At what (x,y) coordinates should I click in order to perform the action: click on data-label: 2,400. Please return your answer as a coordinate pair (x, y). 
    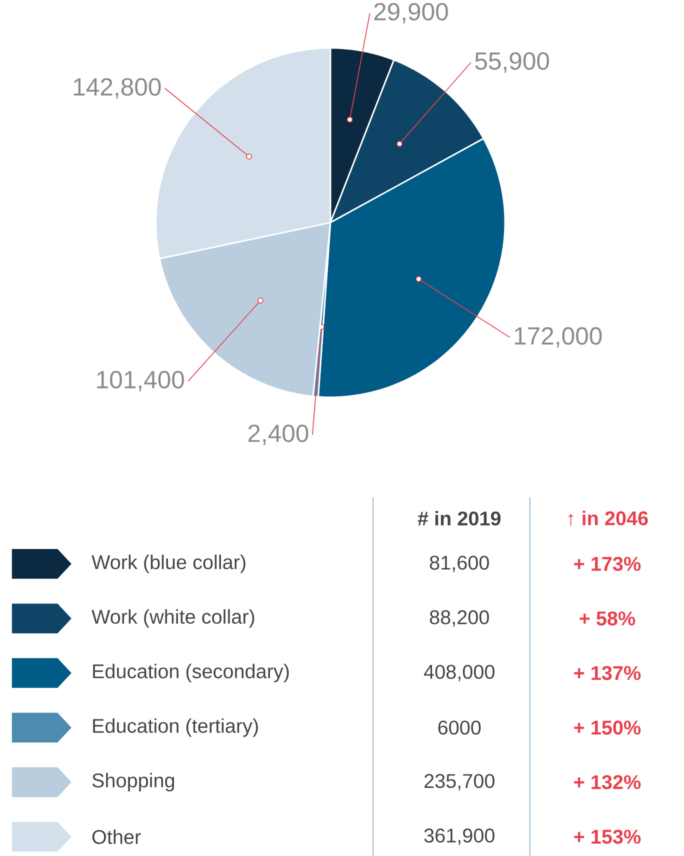
    Looking at the image, I should click on (278, 435).